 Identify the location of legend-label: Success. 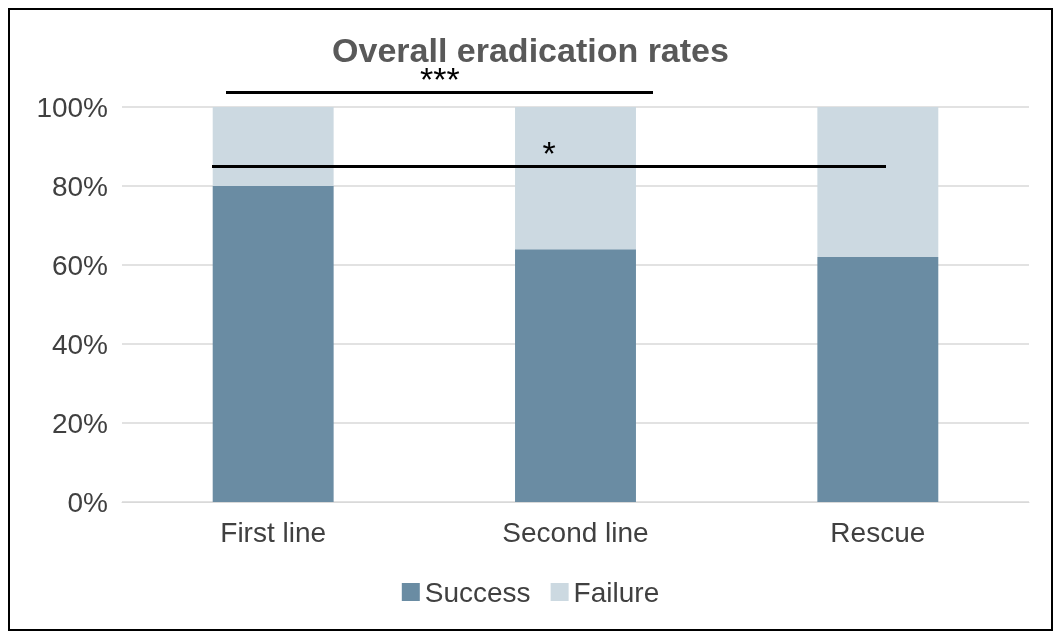
(477, 592).